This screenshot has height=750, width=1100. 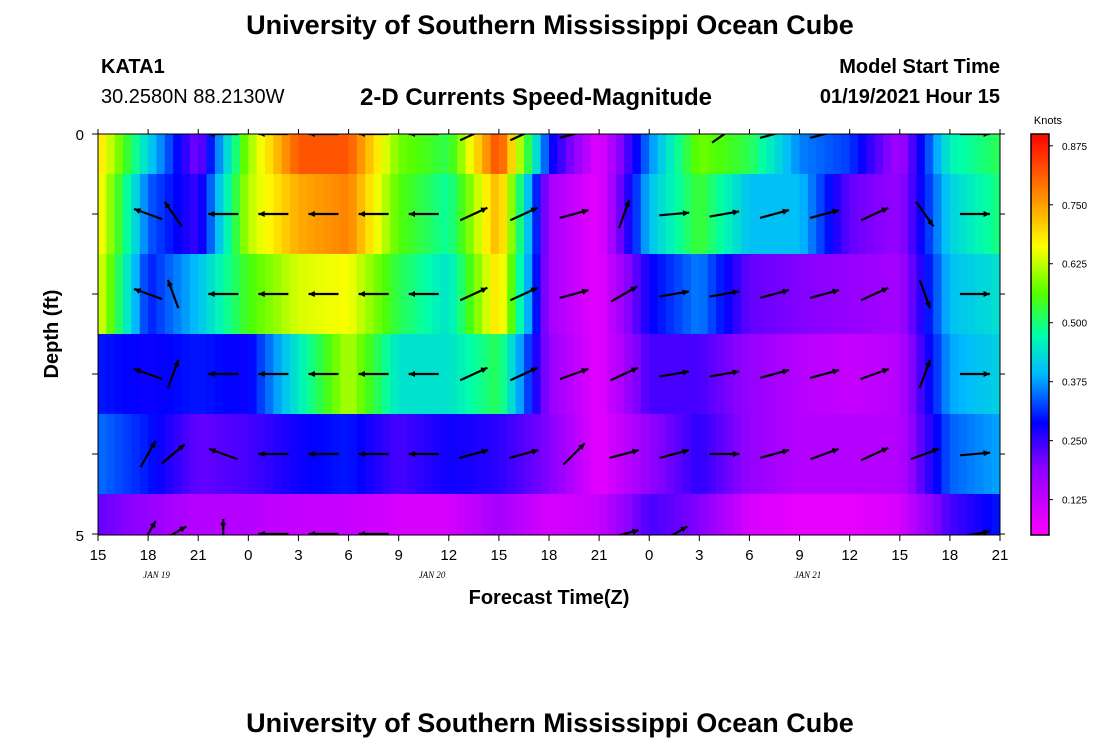 What do you see at coordinates (749, 555) in the screenshot?
I see `x-tick-label: 6` at bounding box center [749, 555].